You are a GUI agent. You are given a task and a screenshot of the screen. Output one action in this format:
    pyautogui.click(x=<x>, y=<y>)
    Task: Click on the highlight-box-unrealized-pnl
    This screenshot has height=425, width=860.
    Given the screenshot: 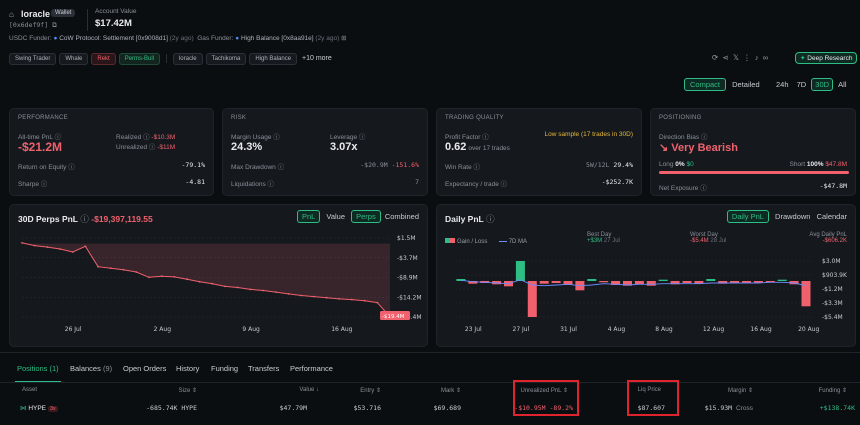 What is the action you would take?
    pyautogui.click(x=546, y=398)
    